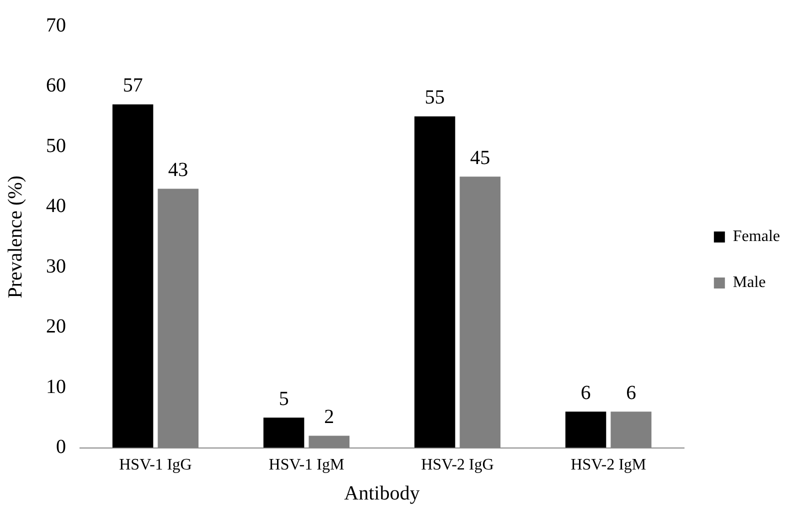 Image resolution: width=800 pixels, height=510 pixels. What do you see at coordinates (434, 97) in the screenshot?
I see `data-label: 55` at bounding box center [434, 97].